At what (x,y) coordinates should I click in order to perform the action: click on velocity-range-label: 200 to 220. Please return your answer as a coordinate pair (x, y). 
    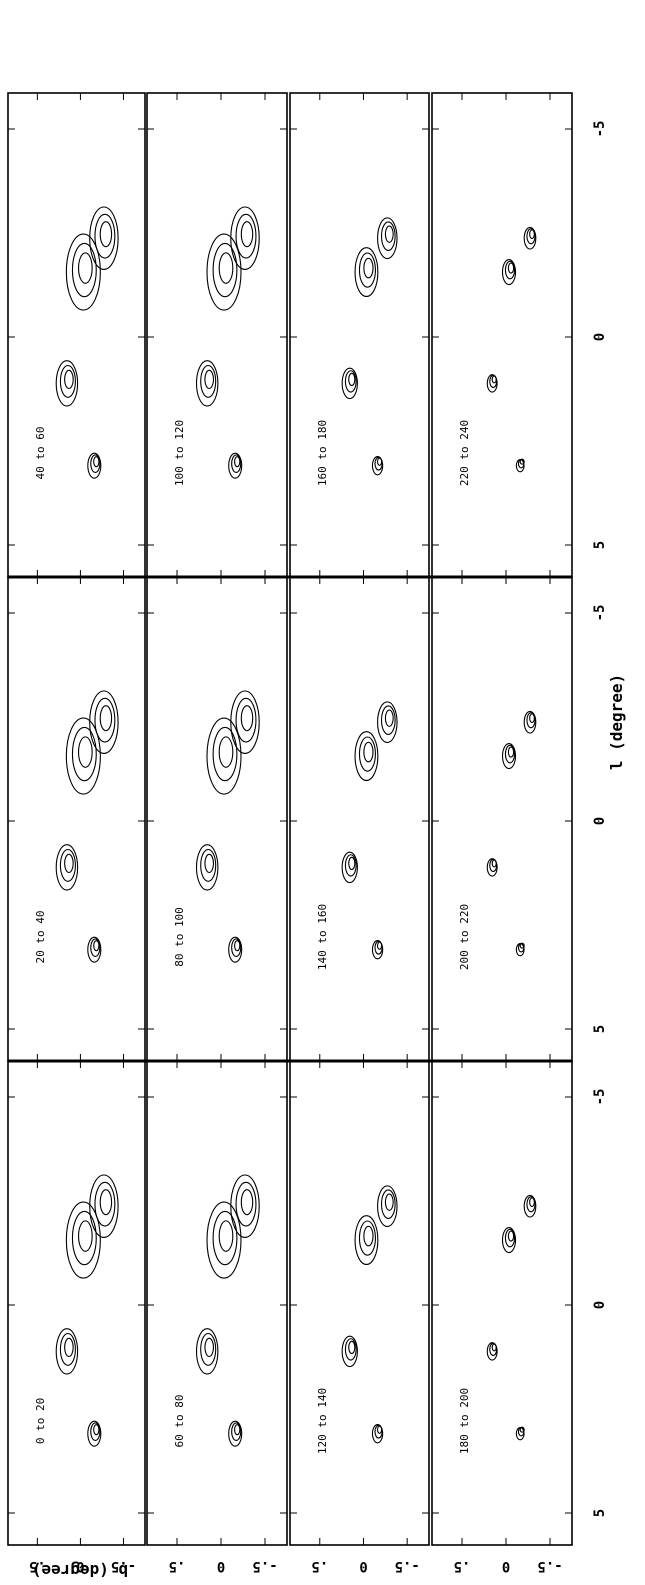
    Looking at the image, I should click on (464, 937).